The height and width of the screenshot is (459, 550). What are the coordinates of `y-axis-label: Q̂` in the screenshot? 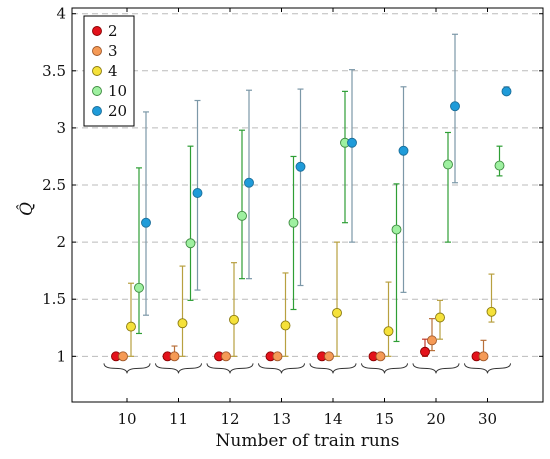 It's located at (27, 209).